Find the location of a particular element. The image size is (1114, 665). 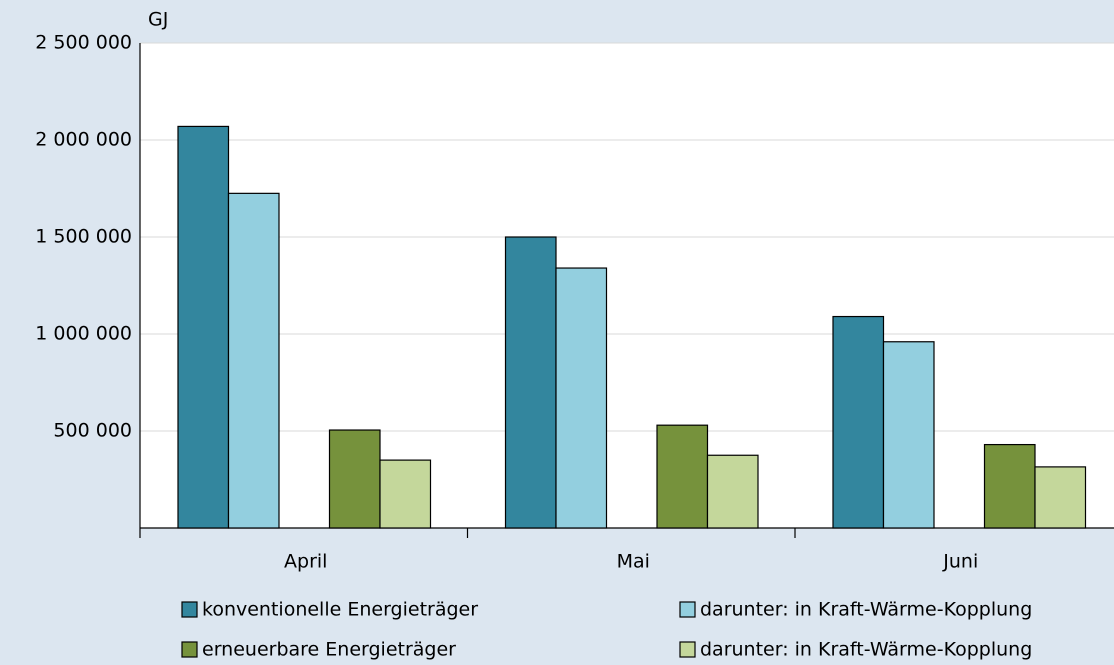

y-tick-label: 1 000 000 is located at coordinates (83, 334).